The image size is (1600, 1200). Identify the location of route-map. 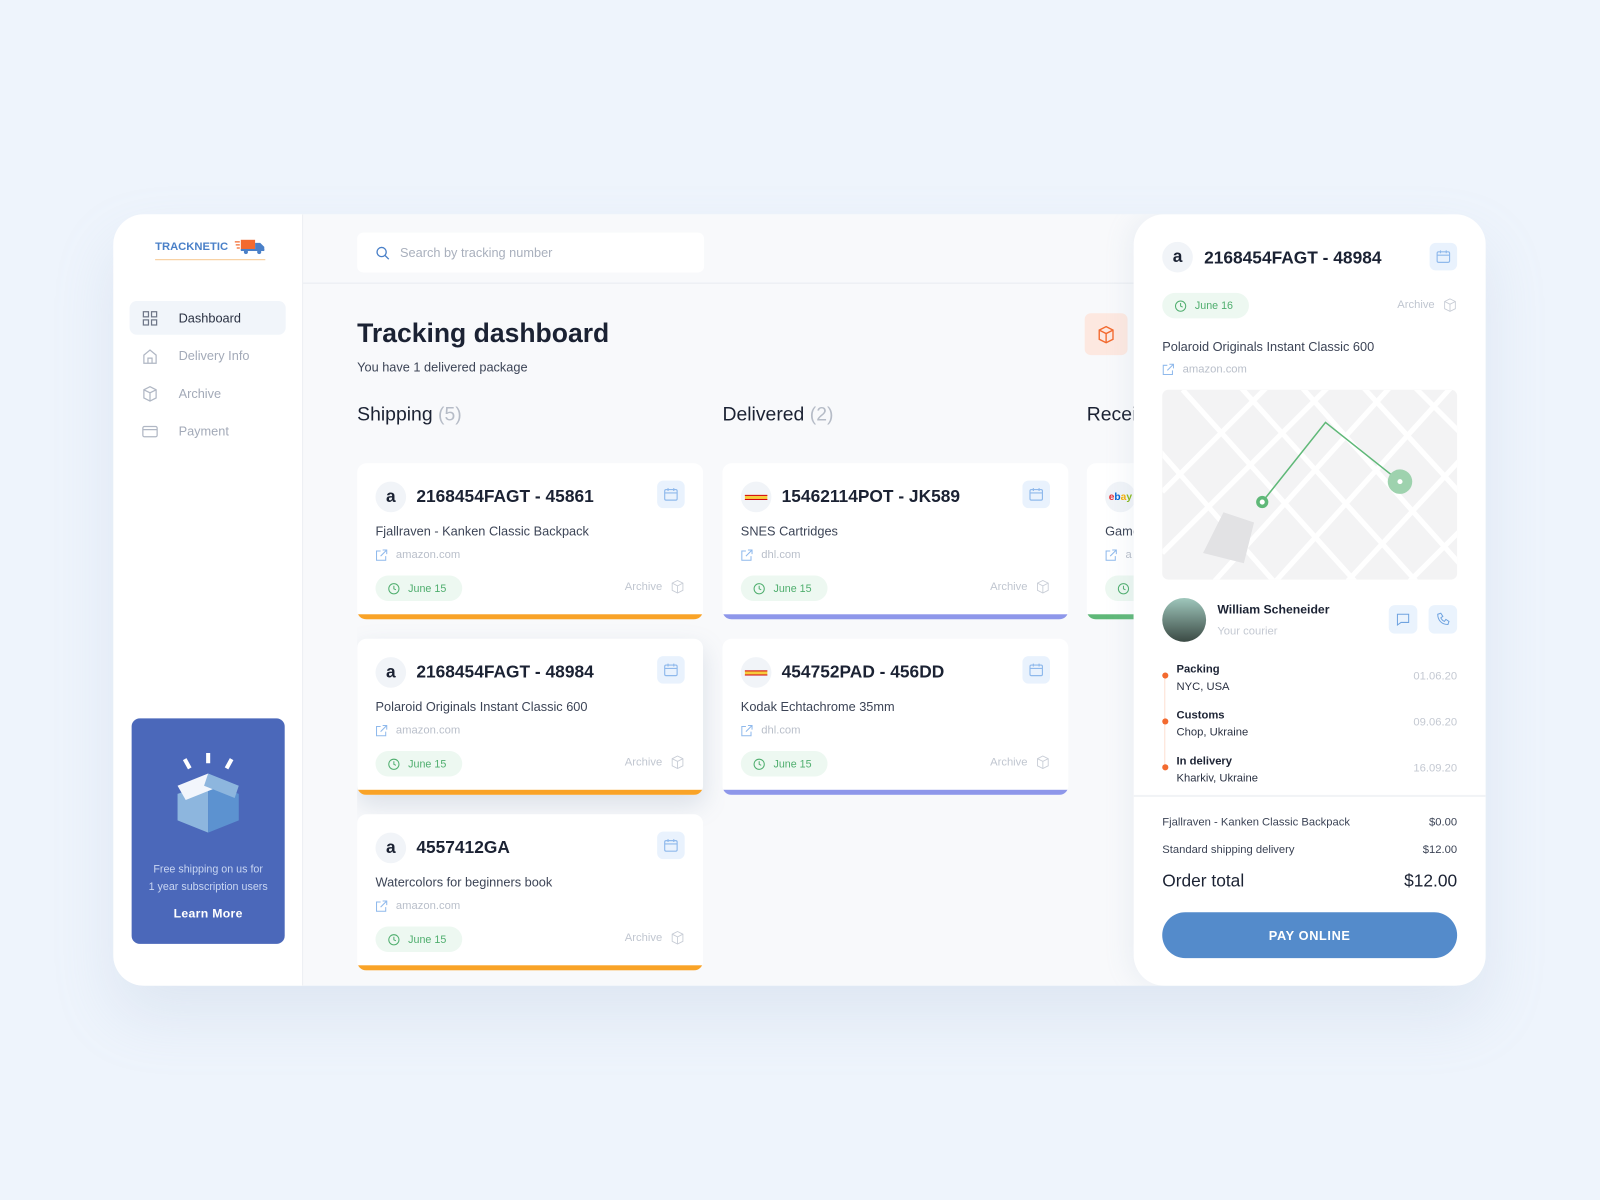
(1310, 484).